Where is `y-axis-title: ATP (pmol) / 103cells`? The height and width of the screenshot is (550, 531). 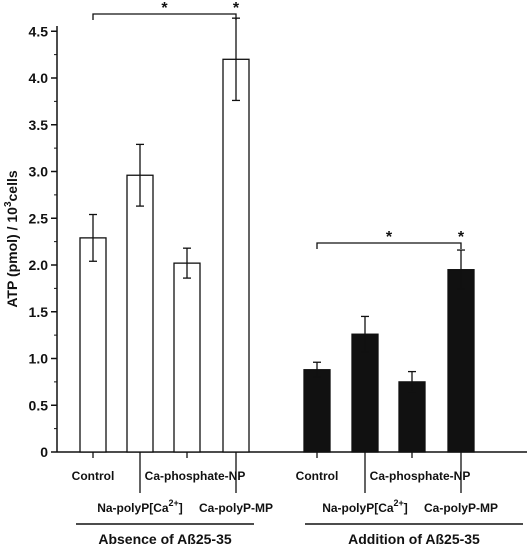 y-axis-title: ATP (pmol) / 103cells is located at coordinates (11, 239).